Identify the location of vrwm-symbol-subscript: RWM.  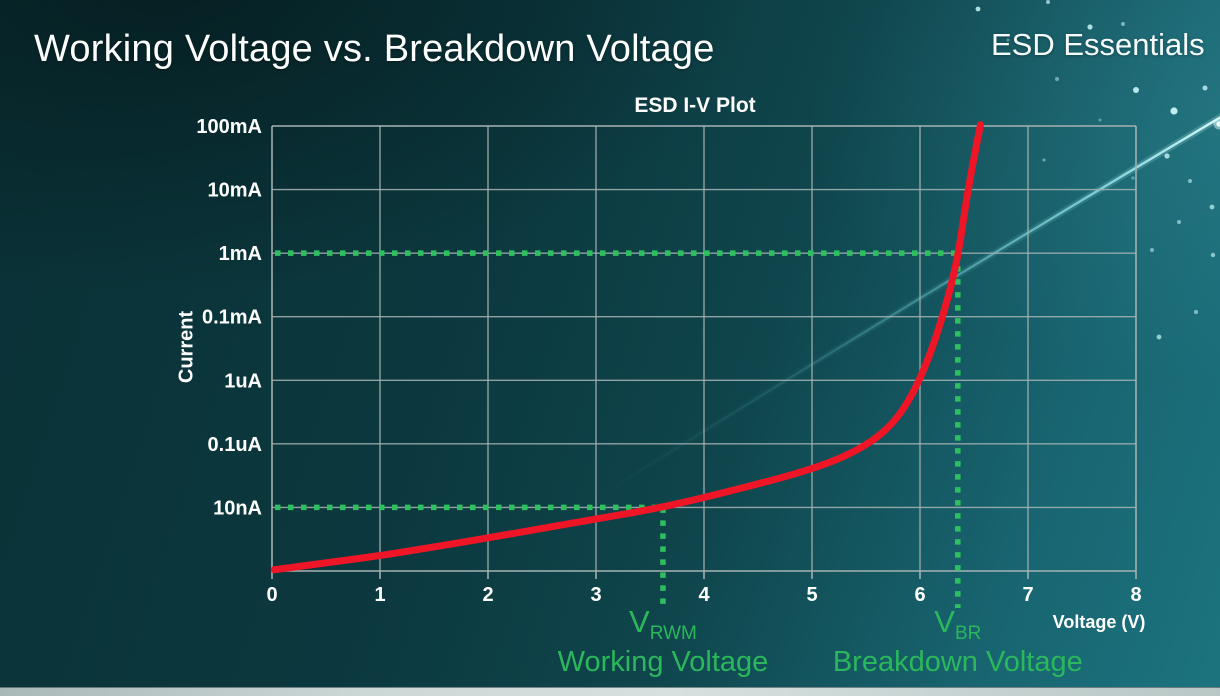
(673, 634).